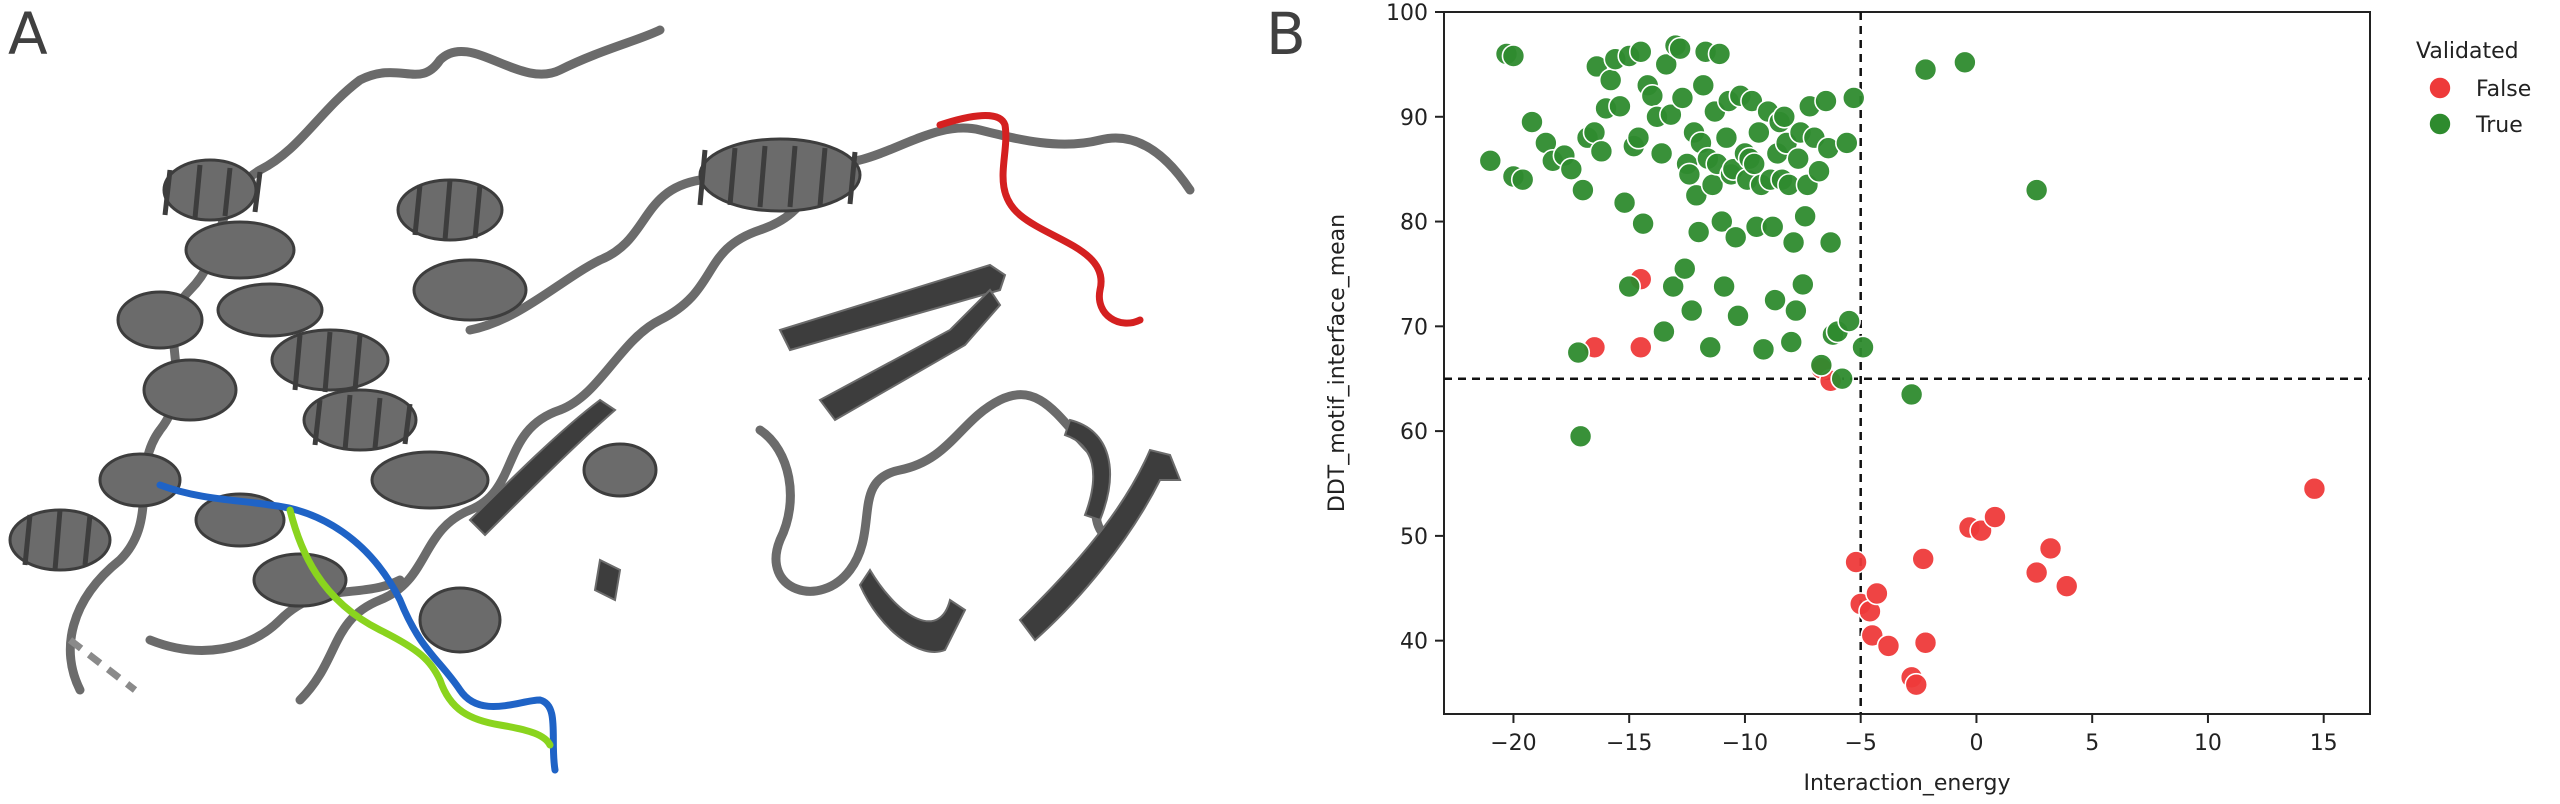 This screenshot has width=2560, height=804. What do you see at coordinates (2440, 124) in the screenshot?
I see `legend-marker-true` at bounding box center [2440, 124].